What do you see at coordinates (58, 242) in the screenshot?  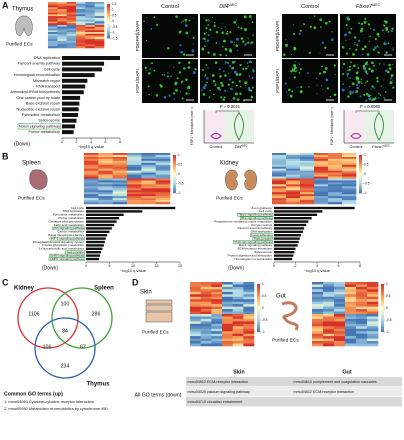 I see `go-term: Phosphatidylinositol signaling system` at bounding box center [58, 242].